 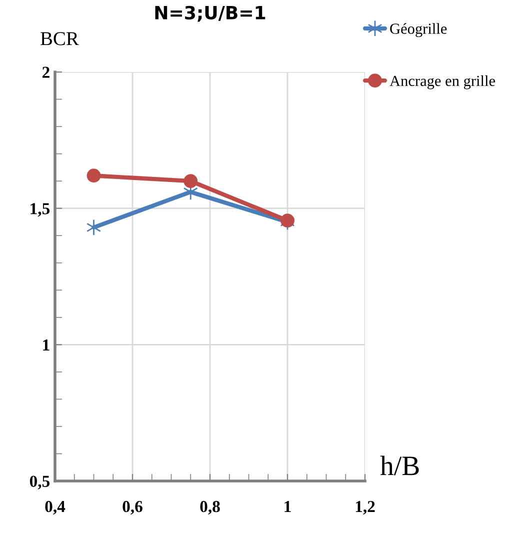 I want to click on y-axis-title: BCR, so click(x=59, y=39).